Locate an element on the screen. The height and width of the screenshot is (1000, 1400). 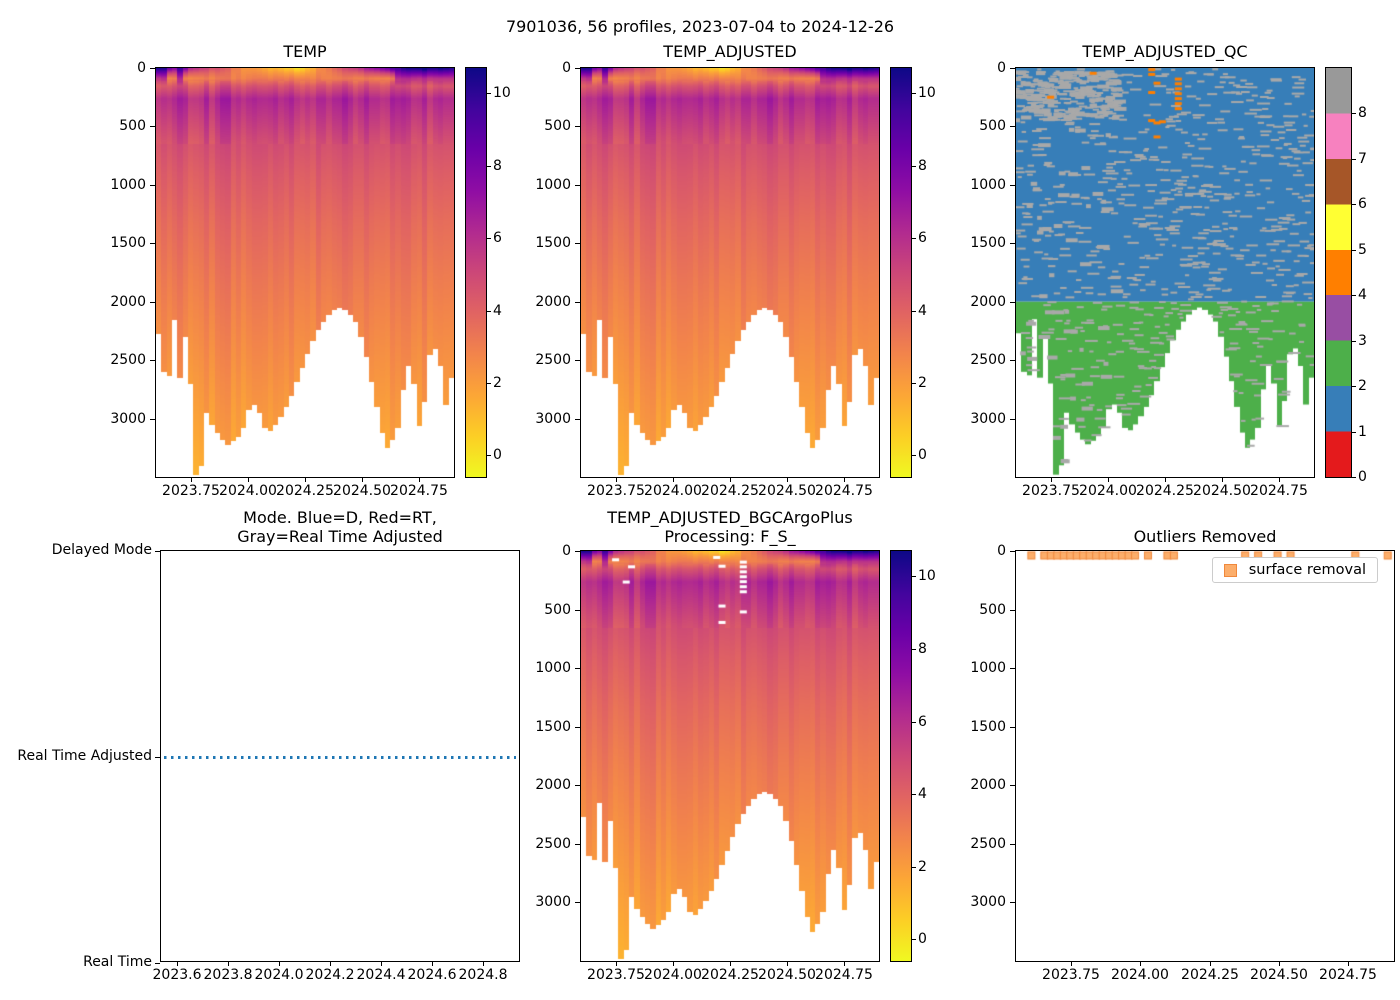
temp-adjusted-title: TEMP_ADJUSTED is located at coordinates (730, 51).